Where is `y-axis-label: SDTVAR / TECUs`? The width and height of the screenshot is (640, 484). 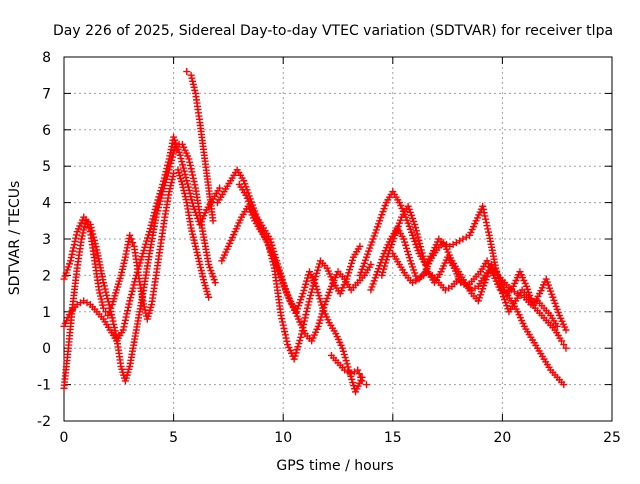 y-axis-label: SDTVAR / TECUs is located at coordinates (15, 238).